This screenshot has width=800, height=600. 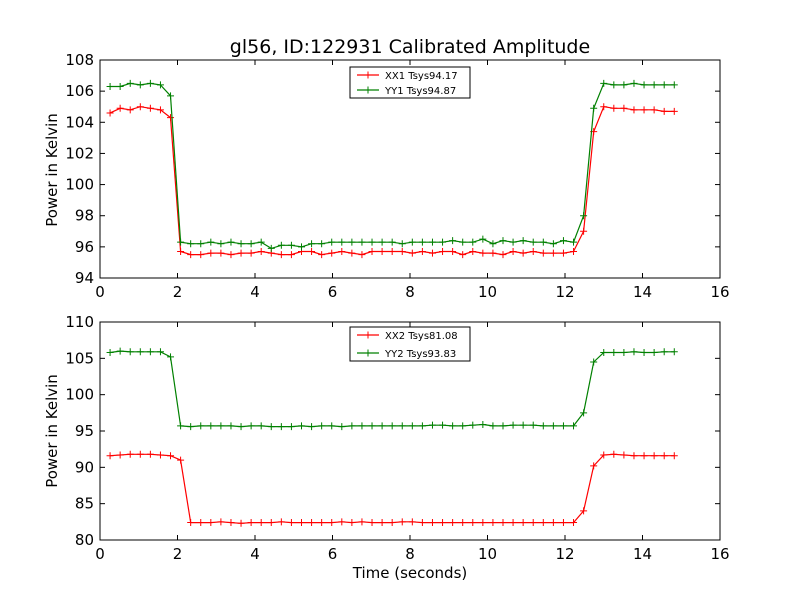 What do you see at coordinates (84, 278) in the screenshot?
I see `y-tick-label: 94` at bounding box center [84, 278].